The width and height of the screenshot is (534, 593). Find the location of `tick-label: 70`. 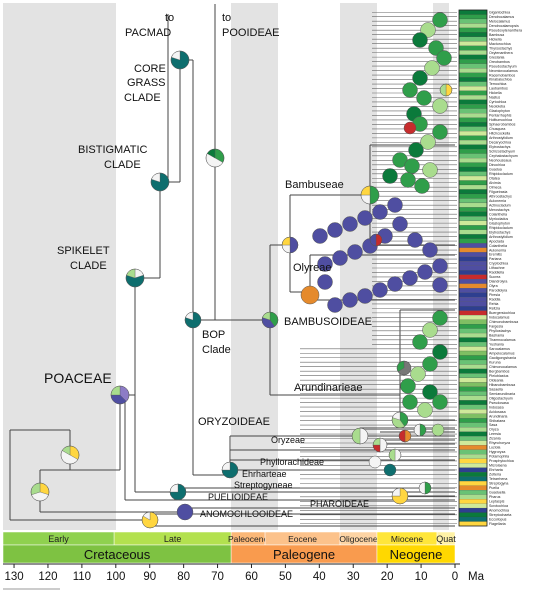

tick-label: 70 is located at coordinates (217, 577).